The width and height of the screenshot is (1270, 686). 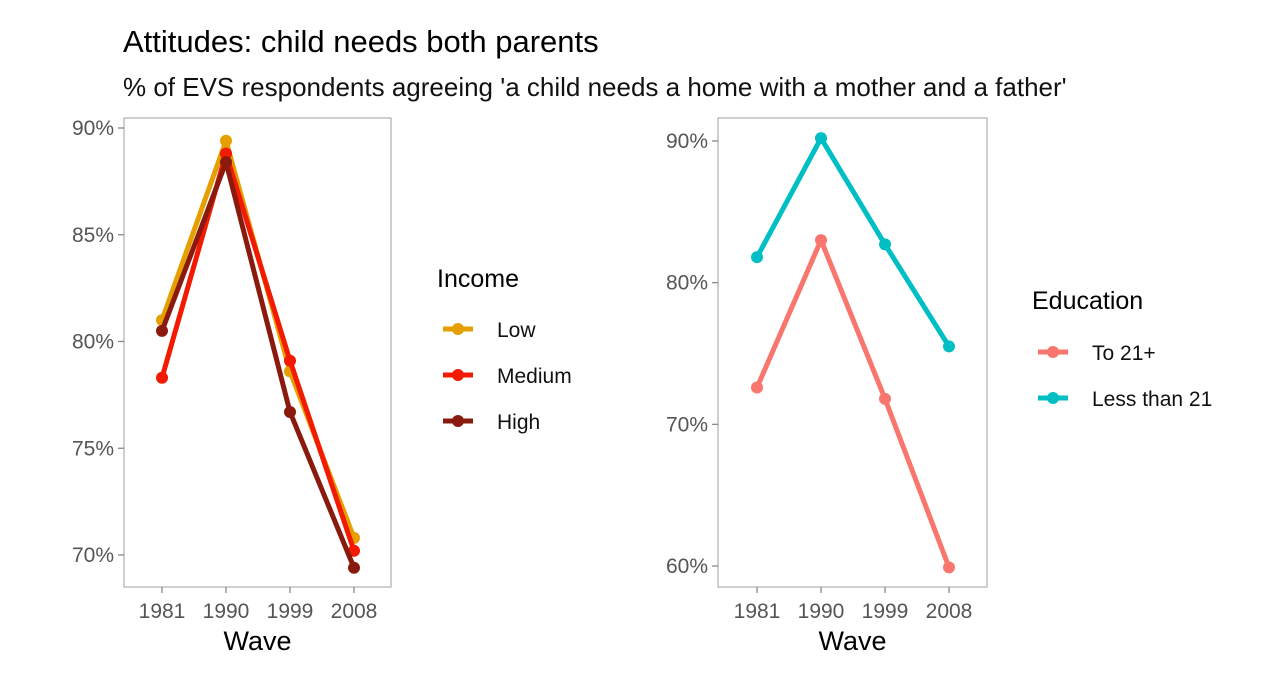 What do you see at coordinates (93, 448) in the screenshot?
I see `y-tick-label: 75%` at bounding box center [93, 448].